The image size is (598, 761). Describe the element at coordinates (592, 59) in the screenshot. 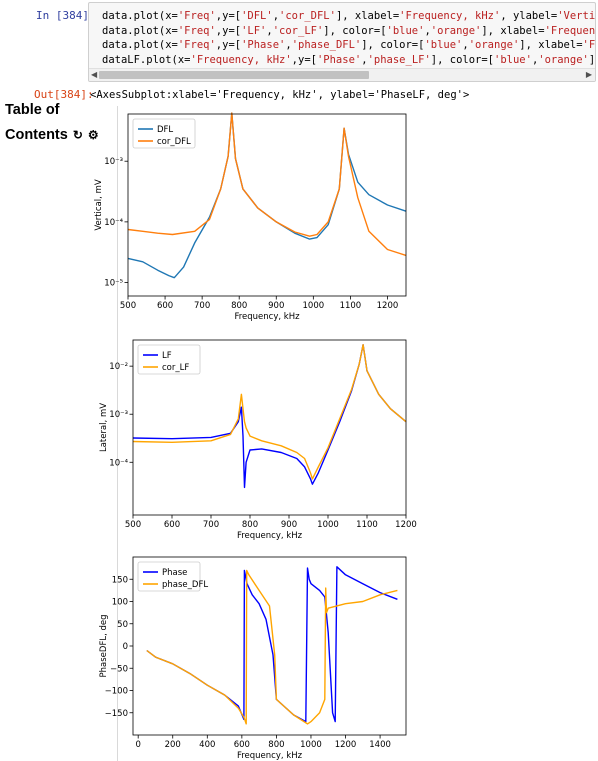

I see `code-text: ],` at that location.